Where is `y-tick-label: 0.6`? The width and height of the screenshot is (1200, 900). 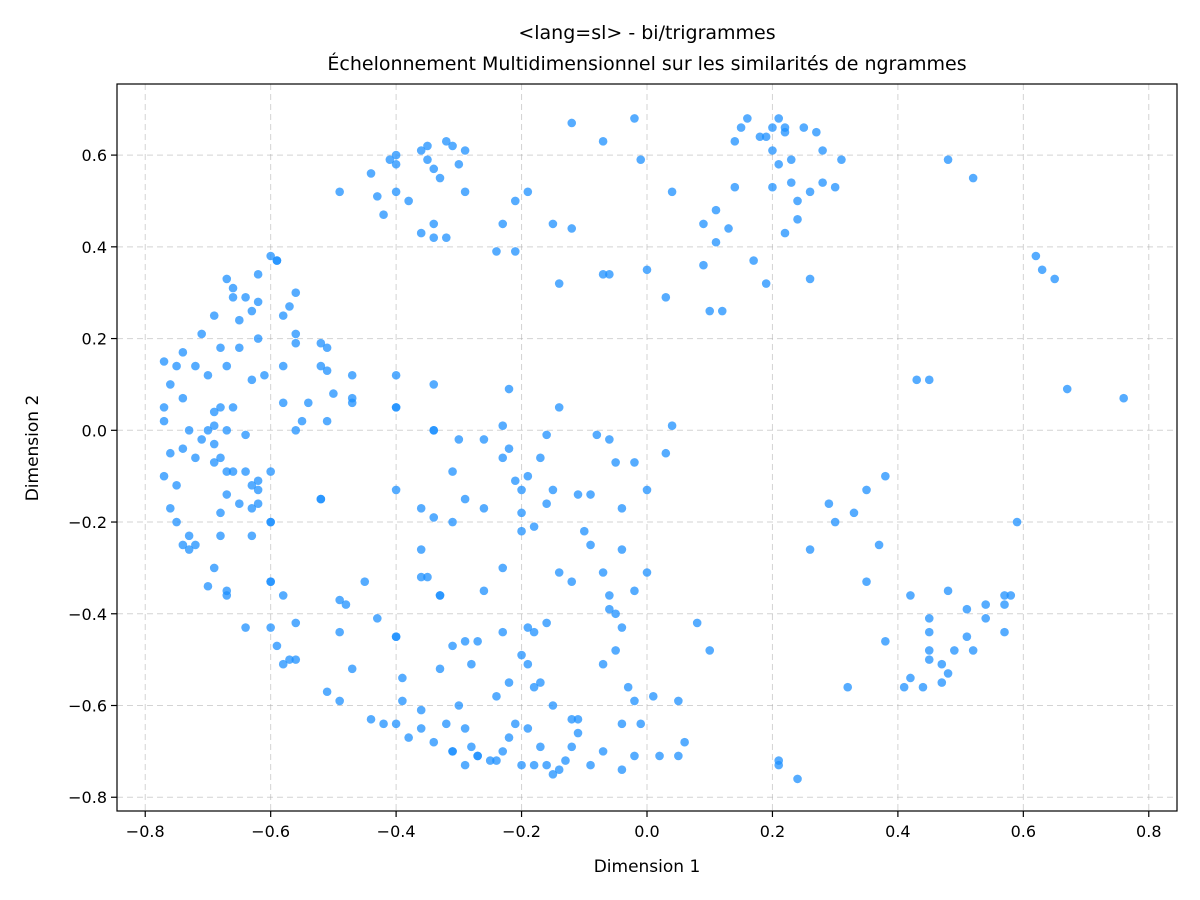 y-tick-label: 0.6 is located at coordinates (94, 155).